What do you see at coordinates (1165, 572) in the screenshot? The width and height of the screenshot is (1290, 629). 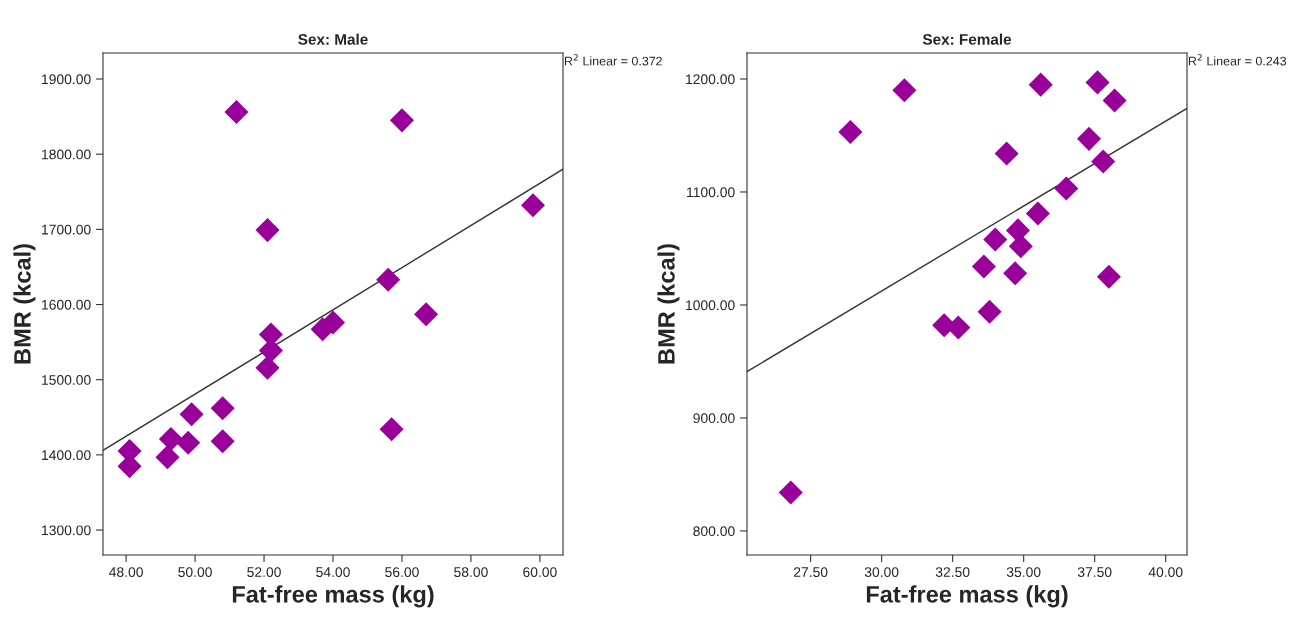 I see `x-tick-label: 40.00` at bounding box center [1165, 572].